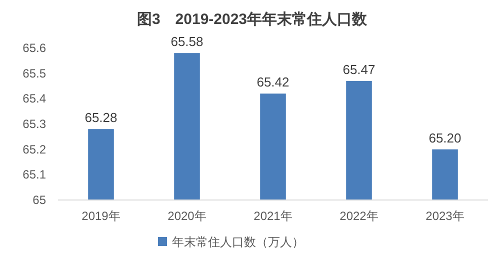  What do you see at coordinates (187, 42) in the screenshot?
I see `data-label: 65.58` at bounding box center [187, 42].